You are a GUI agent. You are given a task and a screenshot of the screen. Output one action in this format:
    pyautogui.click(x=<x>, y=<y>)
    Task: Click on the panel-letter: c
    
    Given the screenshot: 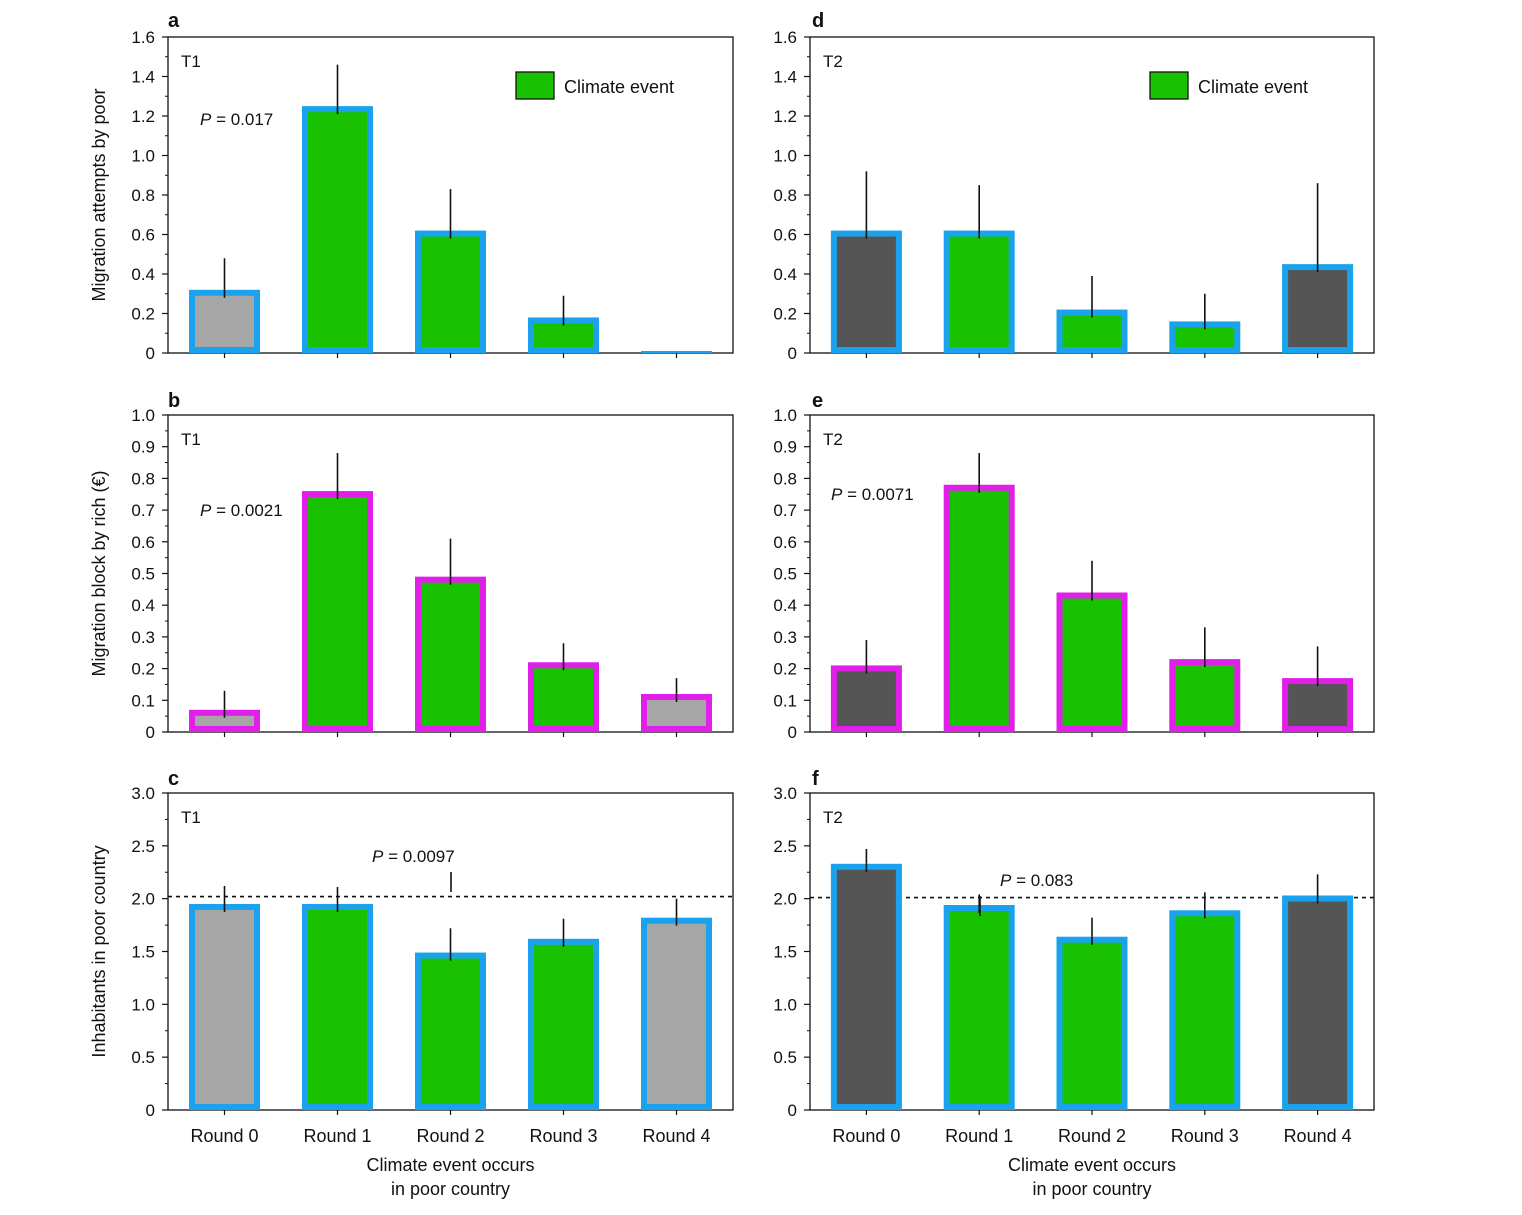 What is the action you would take?
    pyautogui.click(x=173, y=779)
    